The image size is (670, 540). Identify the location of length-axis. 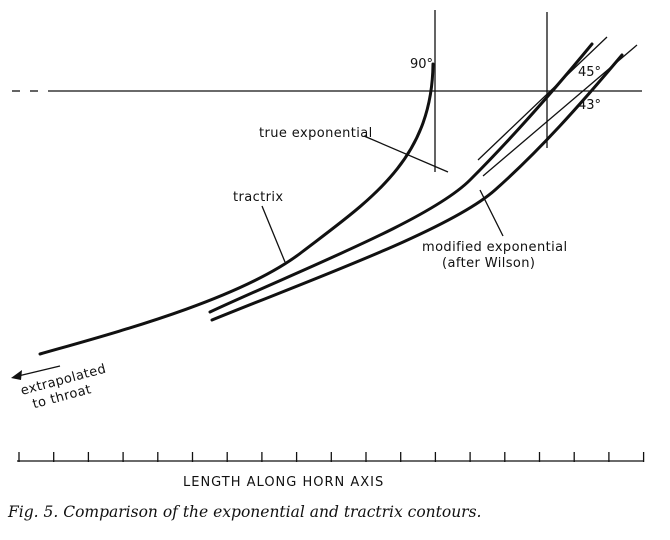
(331, 457).